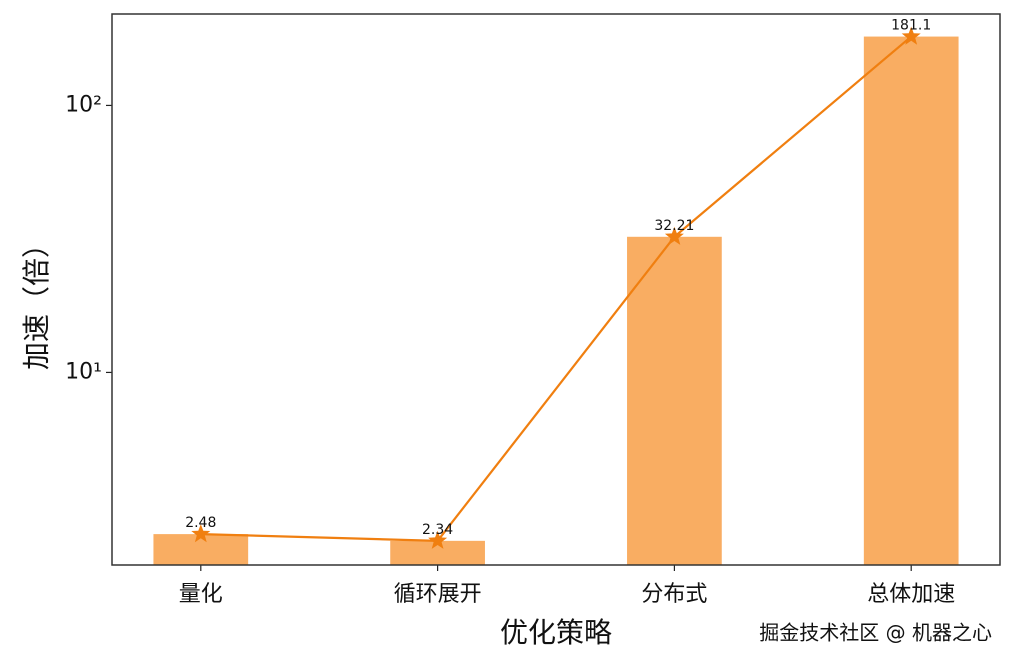 Image resolution: width=1012 pixels, height=666 pixels. Describe the element at coordinates (438, 594) in the screenshot. I see `x-tick-label: 循环展开` at that location.